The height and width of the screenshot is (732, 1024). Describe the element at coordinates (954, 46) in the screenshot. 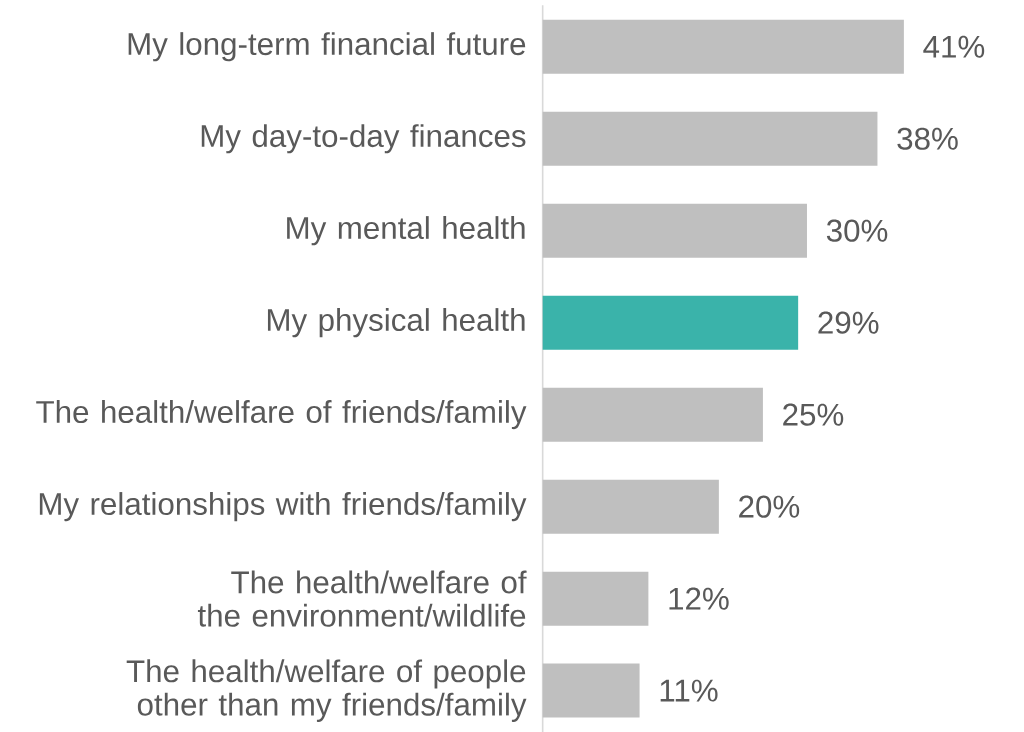

I see `data-label: 41%` at that location.